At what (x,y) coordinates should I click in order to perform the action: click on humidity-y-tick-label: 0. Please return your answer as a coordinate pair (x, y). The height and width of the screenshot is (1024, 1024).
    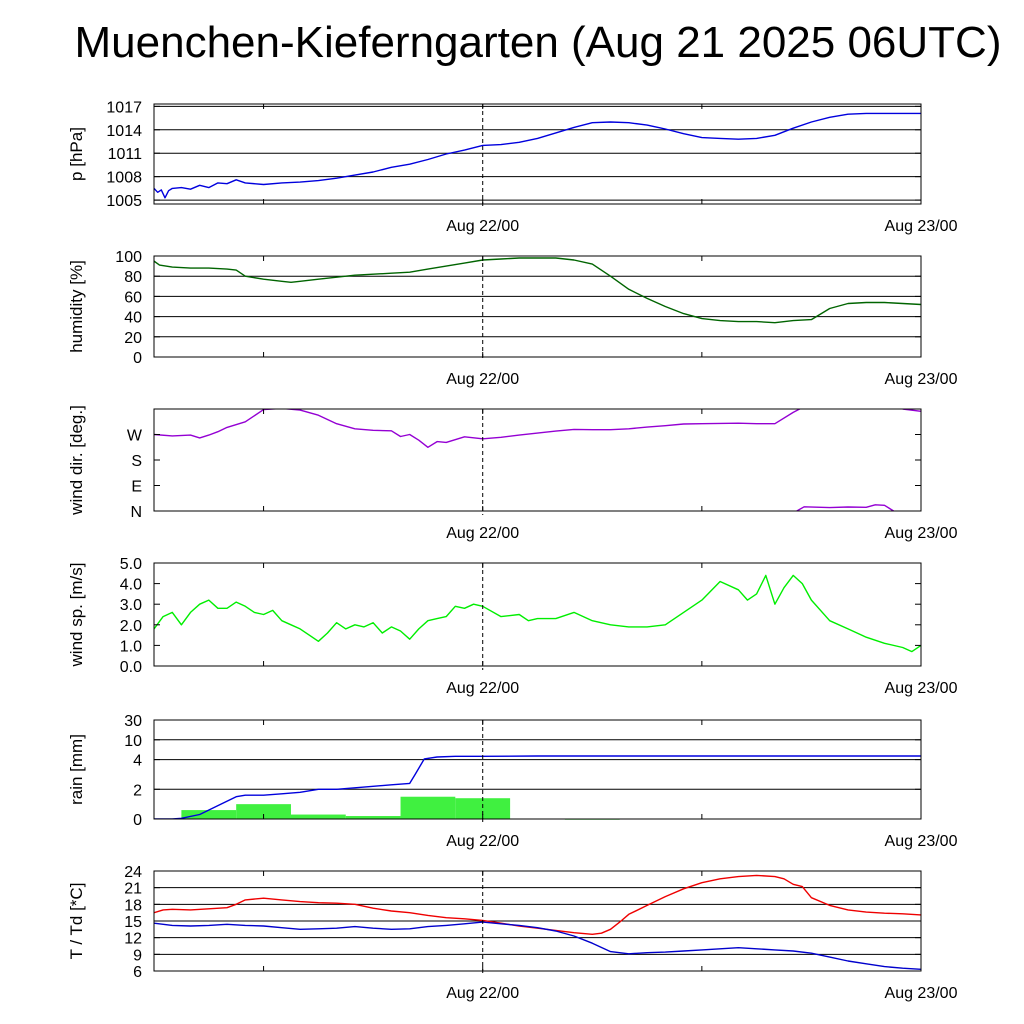
    Looking at the image, I should click on (137, 358).